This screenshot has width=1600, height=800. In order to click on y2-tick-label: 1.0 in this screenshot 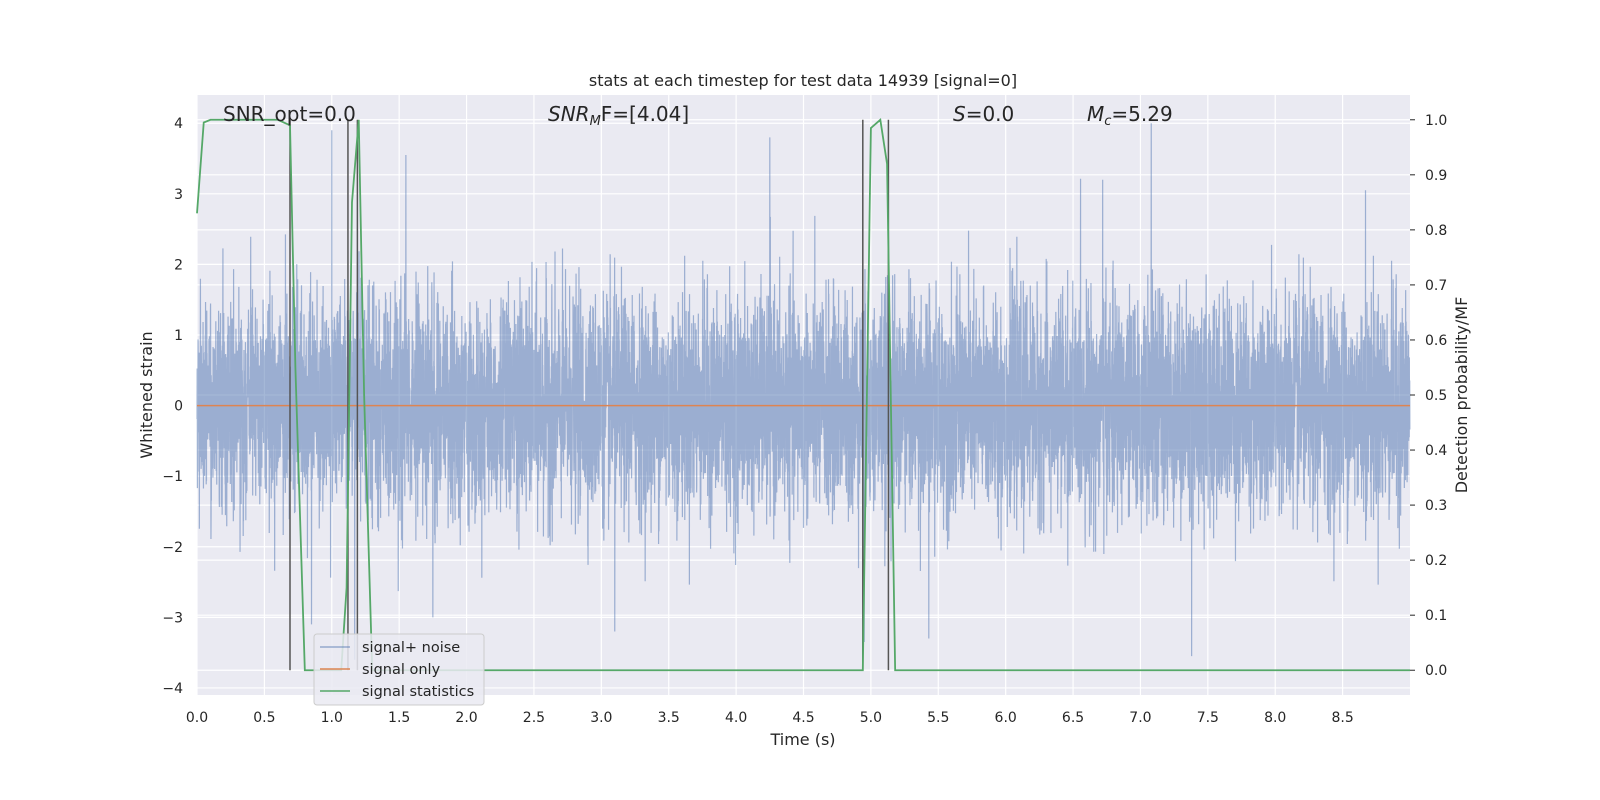, I will do `click(1436, 121)`.